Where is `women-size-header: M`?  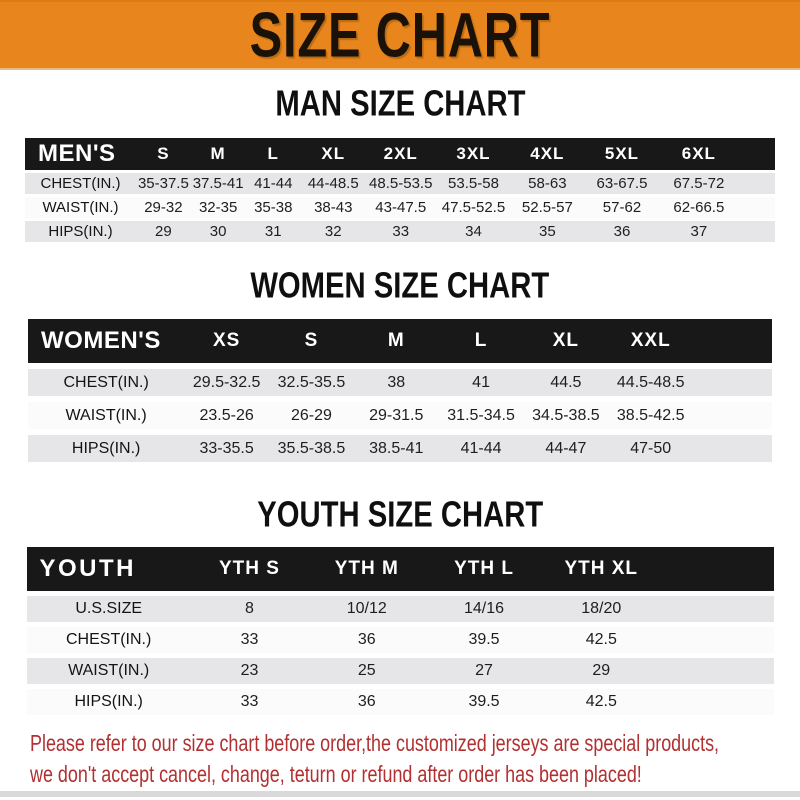 women-size-header: M is located at coordinates (396, 341).